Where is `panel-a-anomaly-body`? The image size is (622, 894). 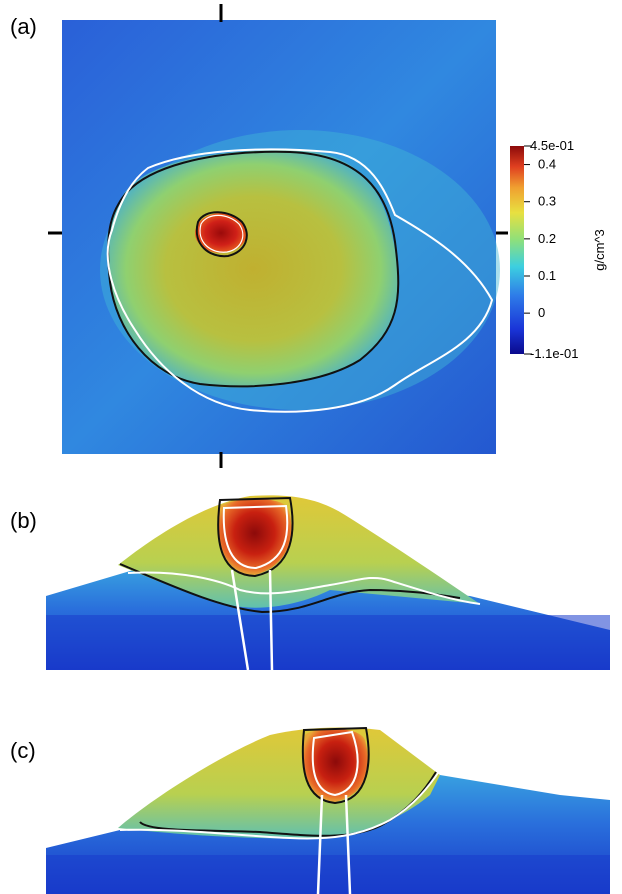
panel-a-anomaly-body is located at coordinates (253, 269).